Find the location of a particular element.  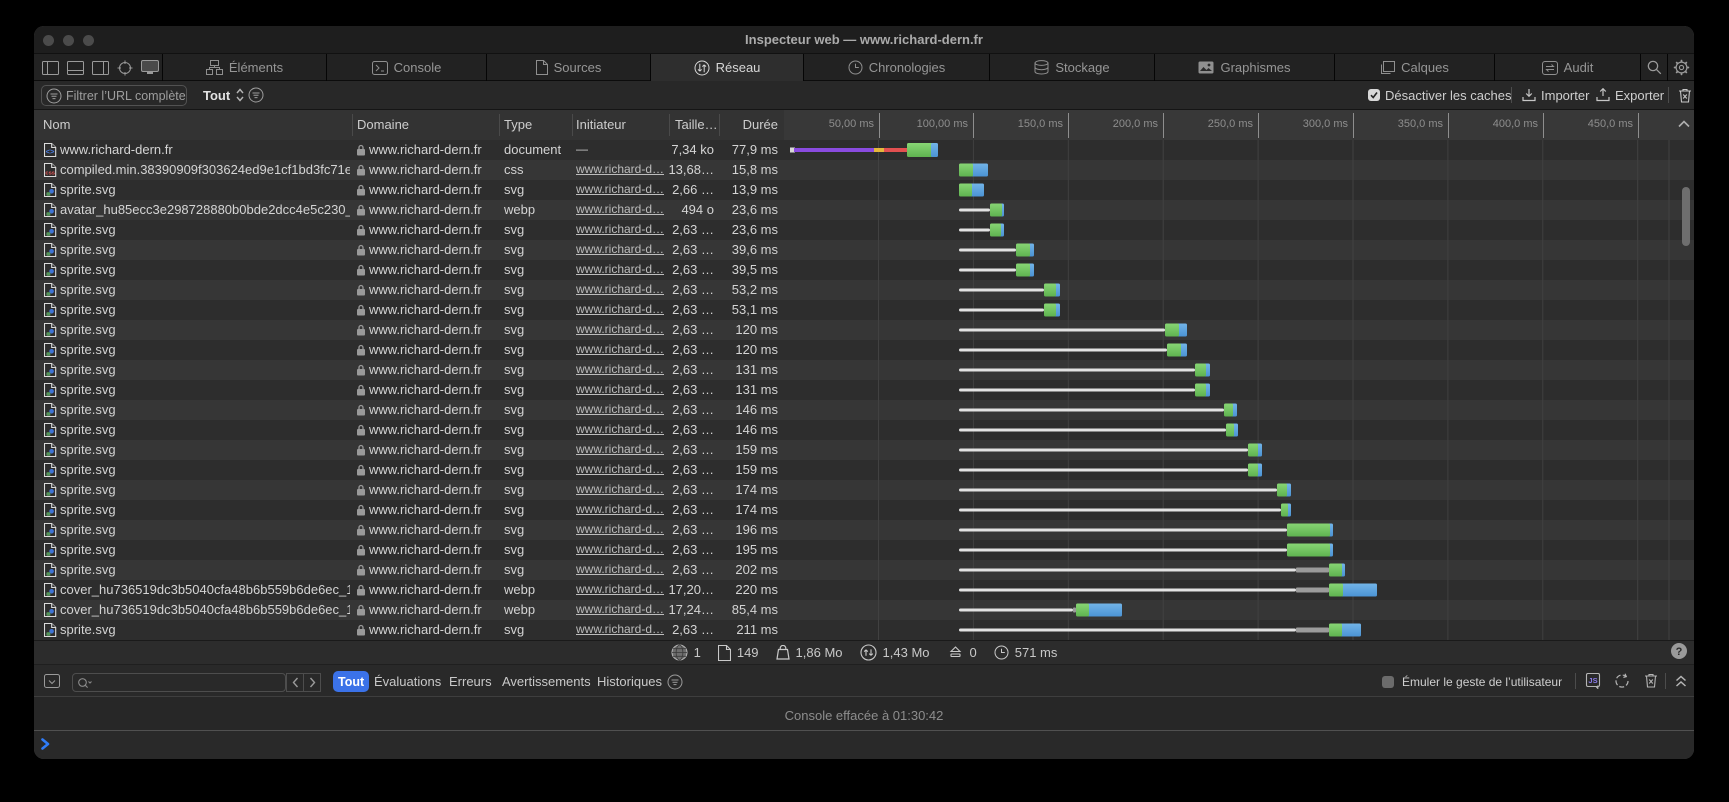

svg-text: css is located at coordinates (50, 173).